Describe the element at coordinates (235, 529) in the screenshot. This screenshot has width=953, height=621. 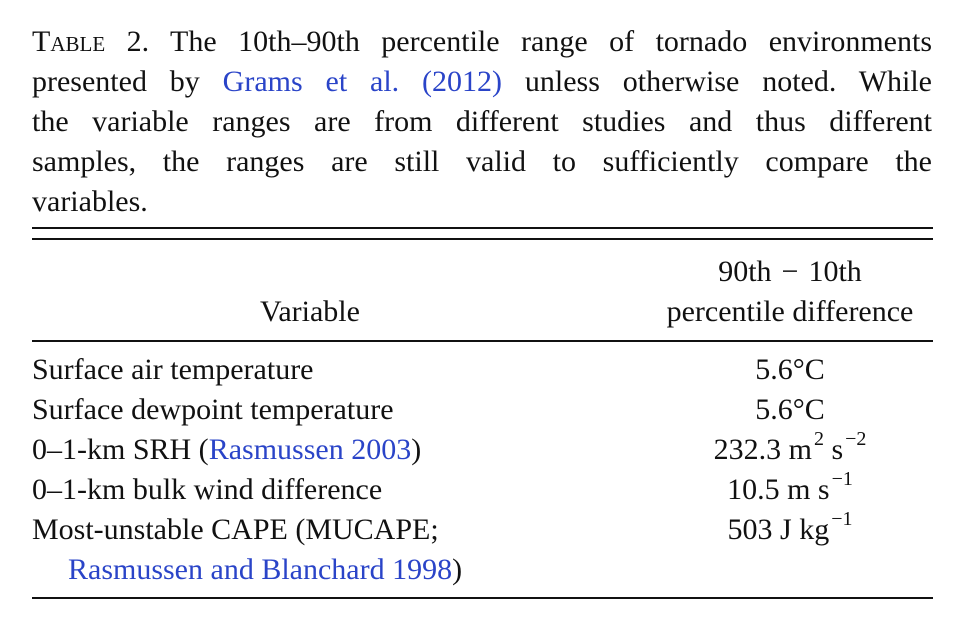
I see `row-variable-mucape: Most-unstable CAPE (MUCAPE;` at that location.